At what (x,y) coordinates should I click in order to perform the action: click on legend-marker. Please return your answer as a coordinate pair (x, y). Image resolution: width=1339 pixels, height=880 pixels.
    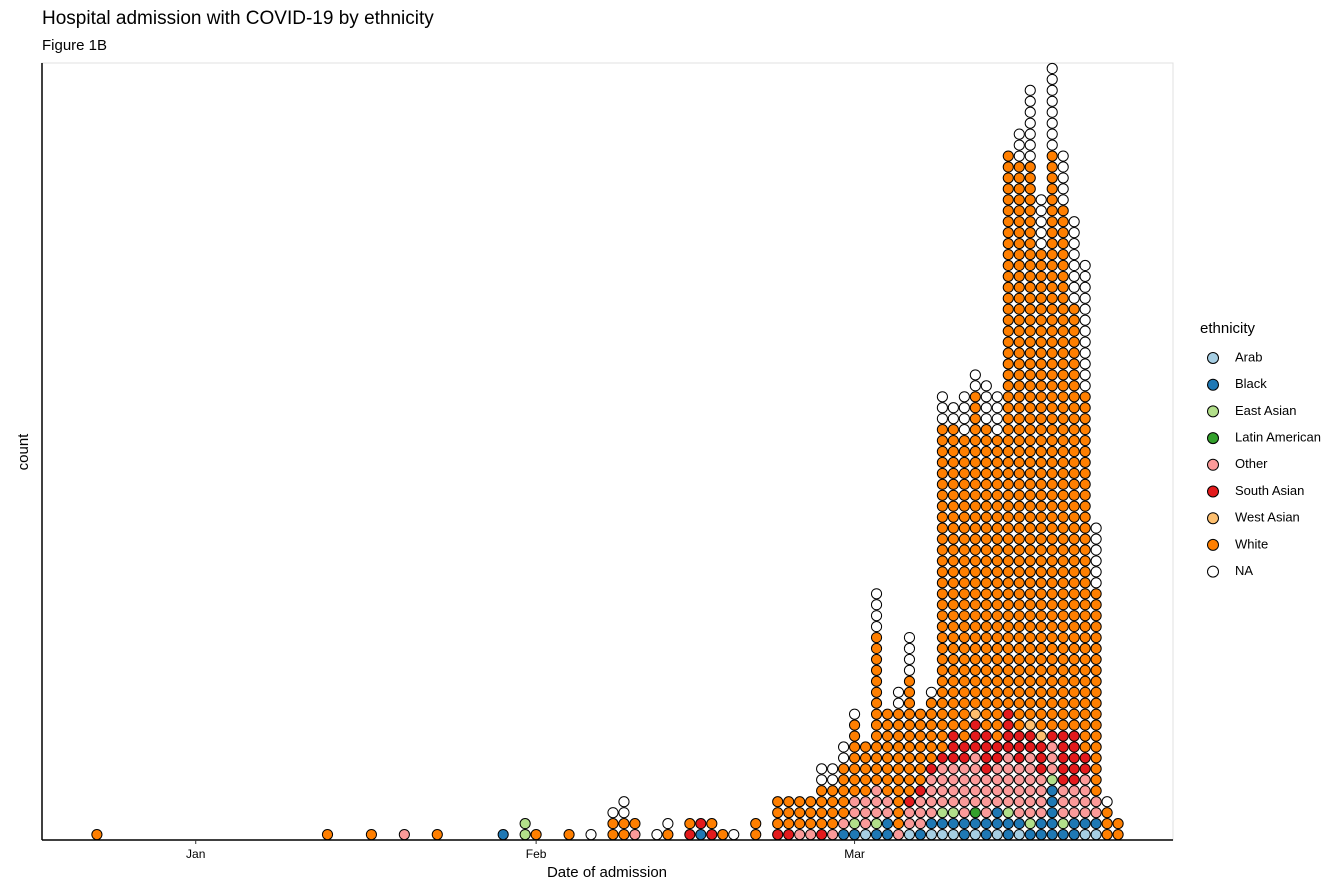
    Looking at the image, I should click on (1213, 438).